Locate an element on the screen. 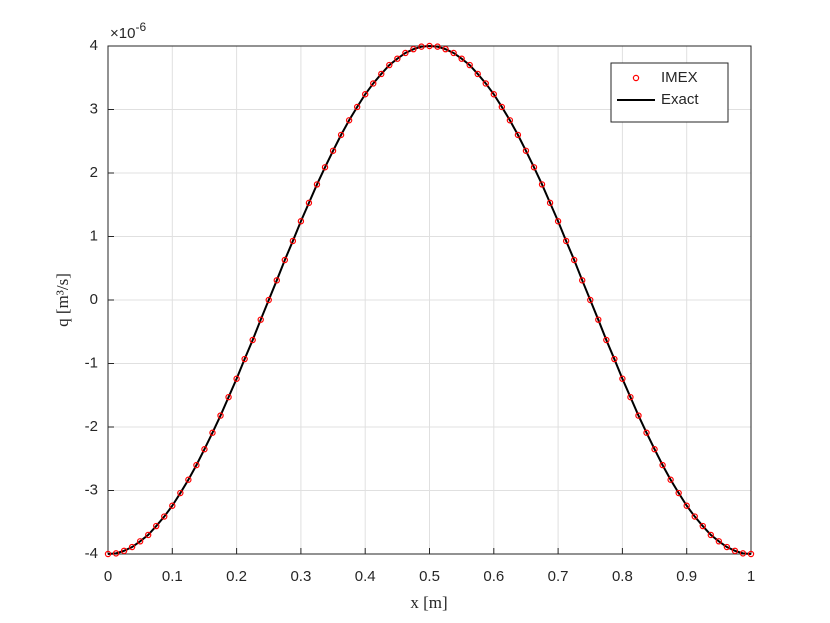  y-tick-label: 0 is located at coordinates (94, 299).